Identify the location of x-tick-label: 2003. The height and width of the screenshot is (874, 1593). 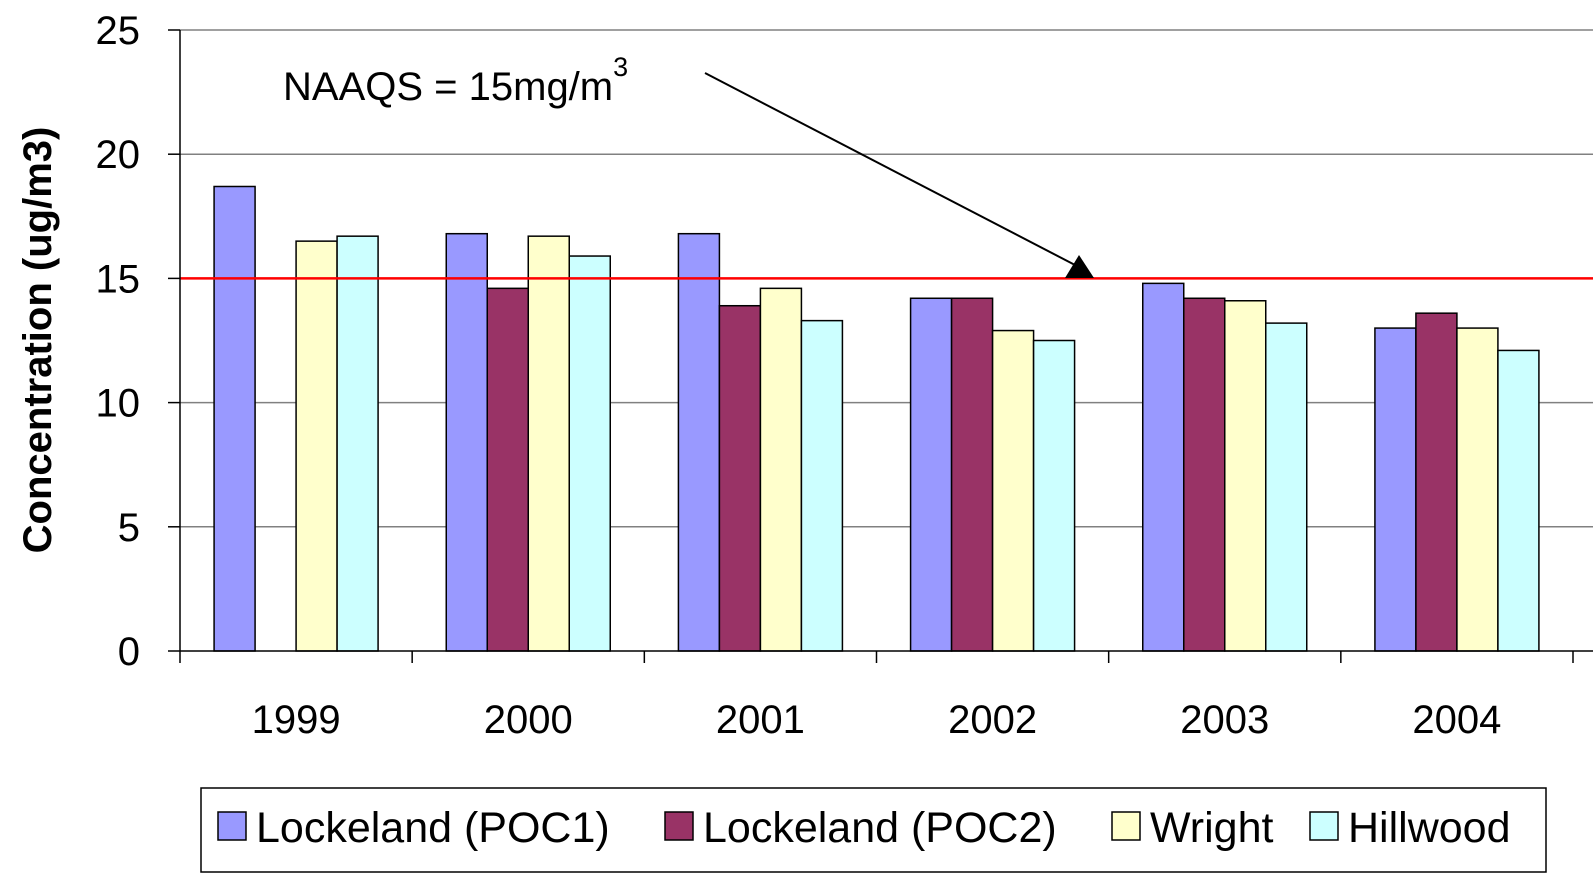
(1224, 720).